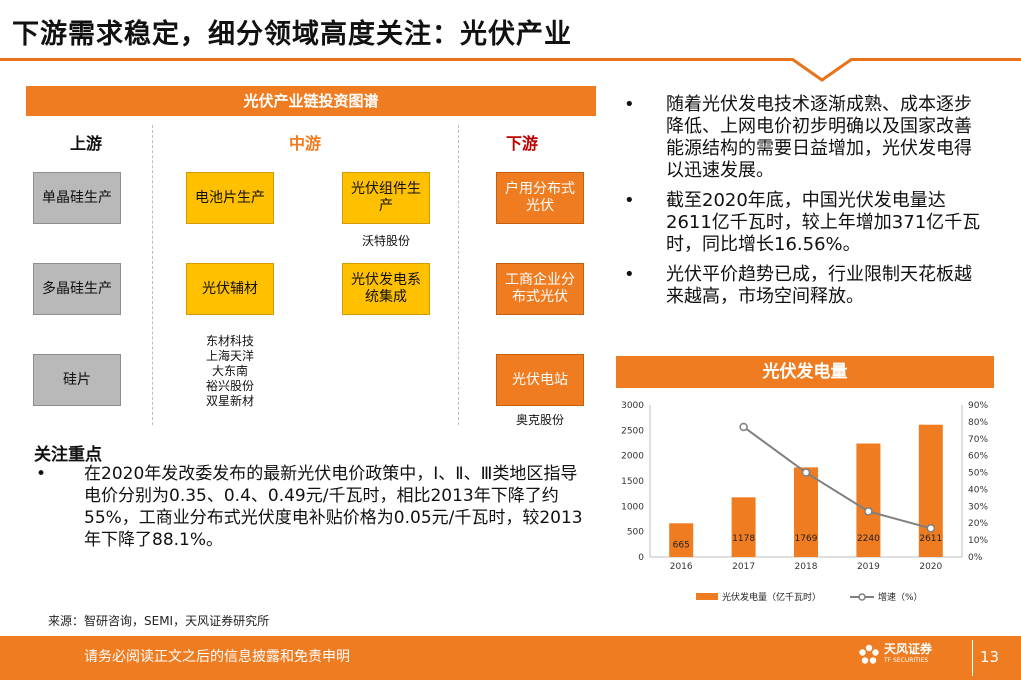 The height and width of the screenshot is (680, 1021). What do you see at coordinates (803, 286) in the screenshot?
I see `bullet-item: 光伏平价趋势已成，行业限制天花板越来越高，市场空间释放。` at bounding box center [803, 286].